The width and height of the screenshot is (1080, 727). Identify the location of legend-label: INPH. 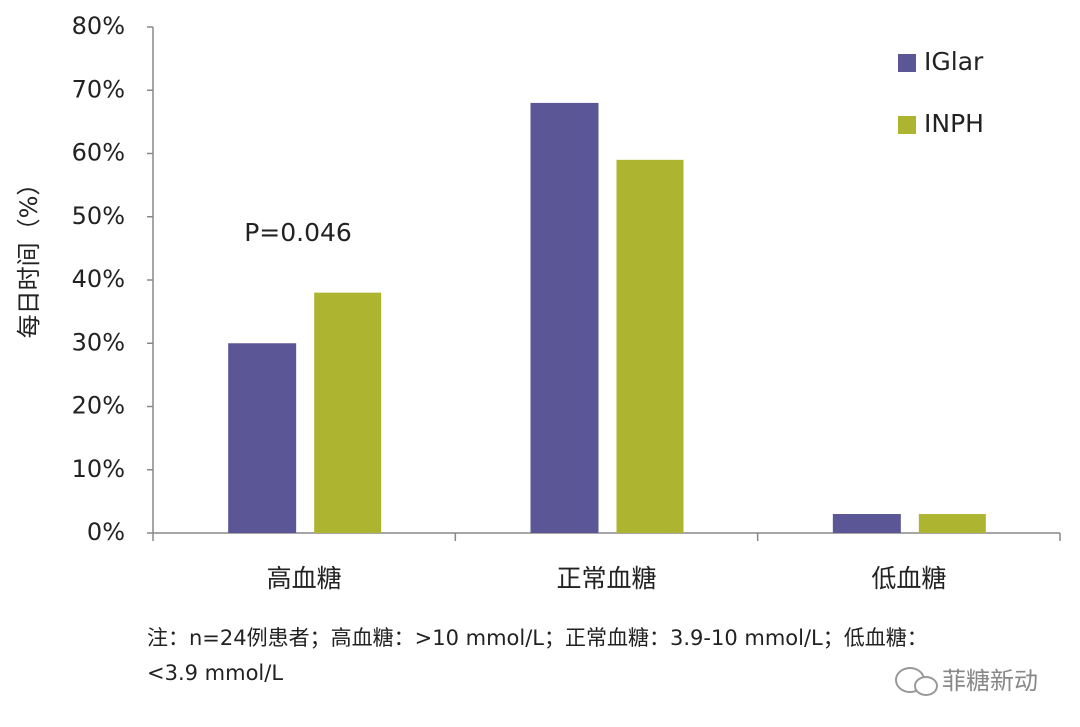
(954, 123).